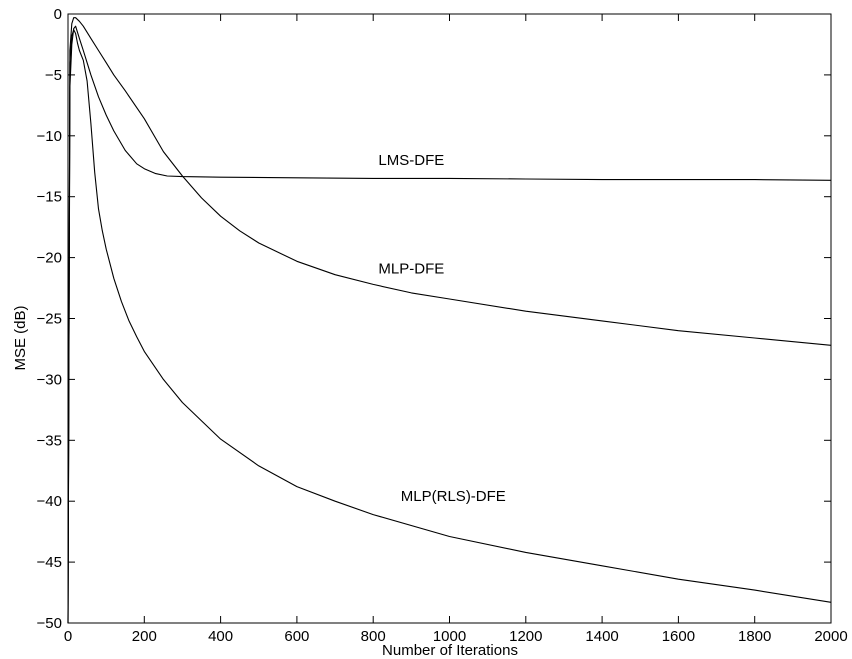 This screenshot has height=659, width=852. What do you see at coordinates (220, 636) in the screenshot?
I see `x-tick-label: 400` at bounding box center [220, 636].